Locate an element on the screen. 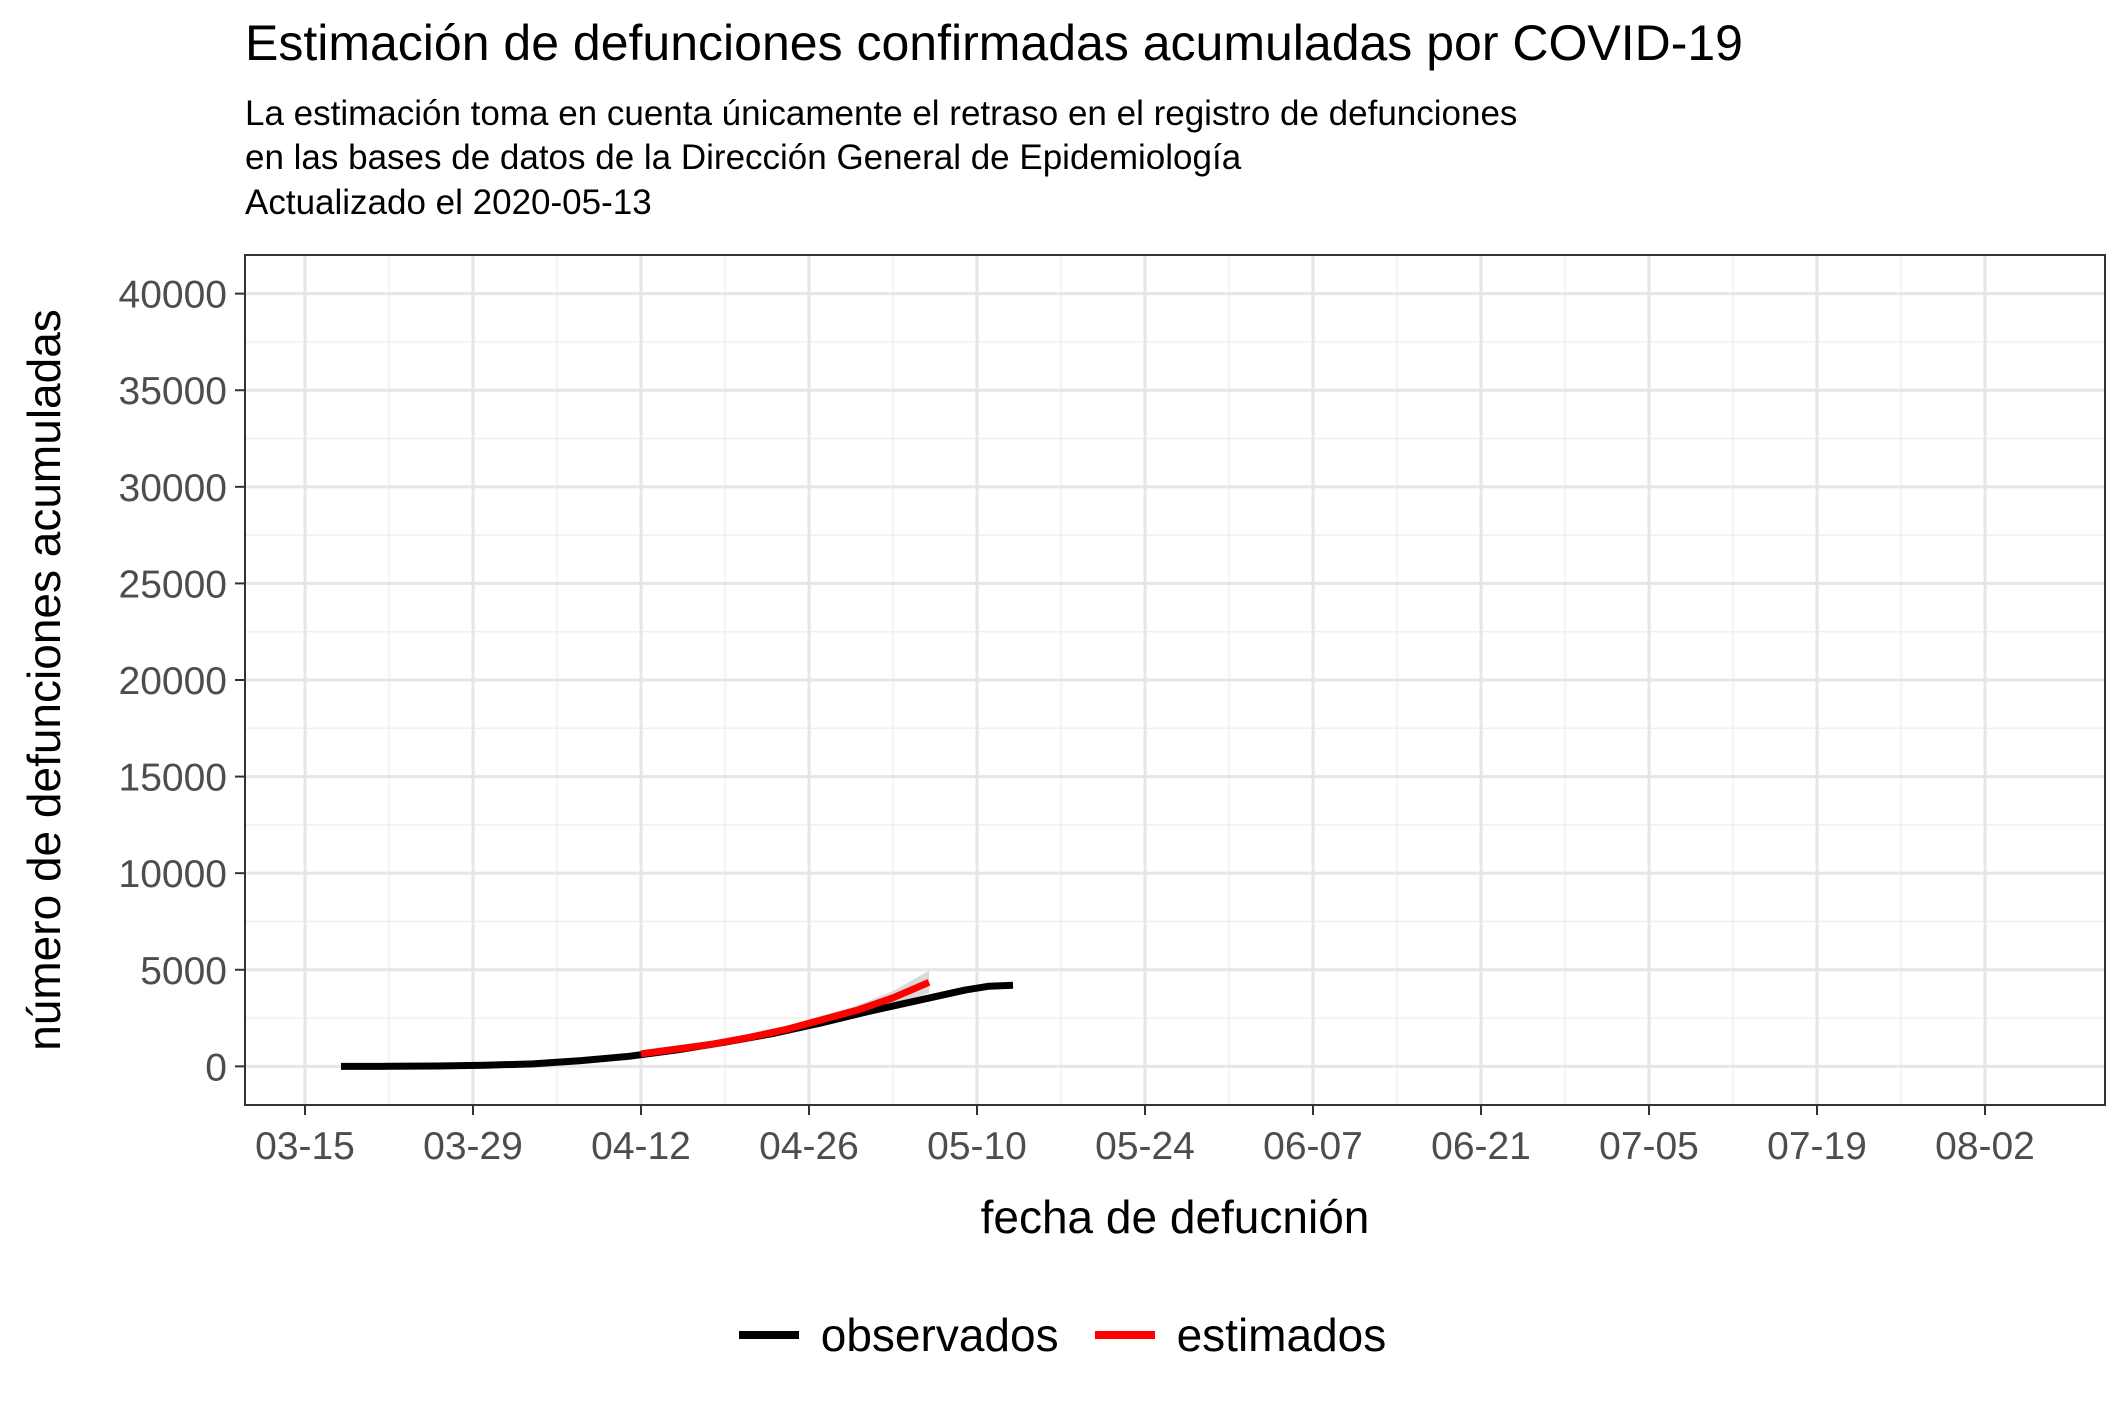 The image size is (2125, 1417). y-axis-title: número de defunciones acumuladas is located at coordinates (44, 680).